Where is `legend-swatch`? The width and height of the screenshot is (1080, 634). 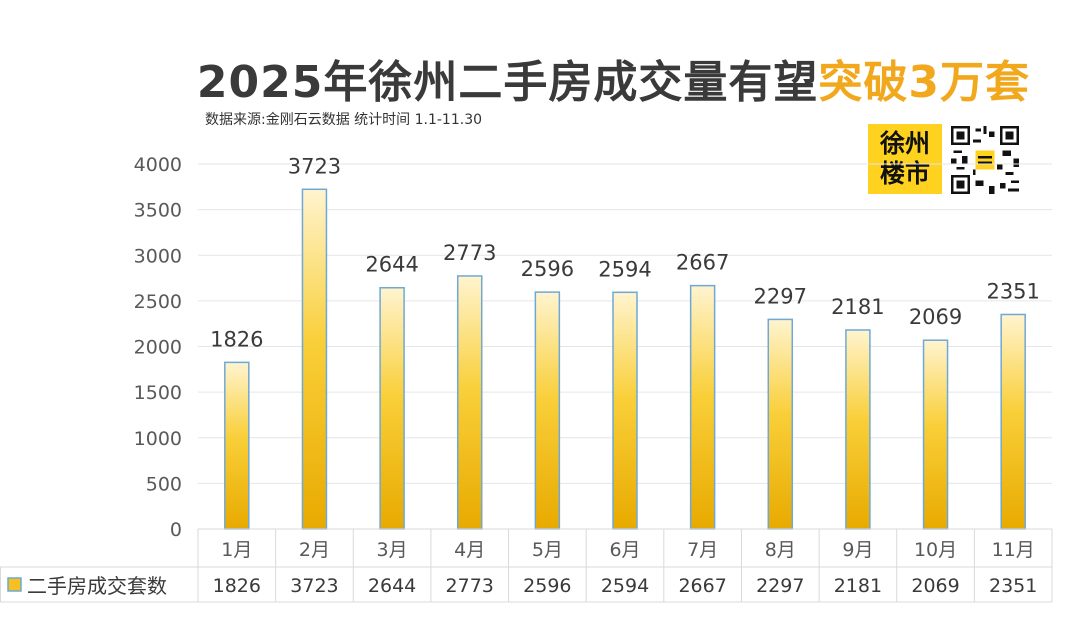
legend-swatch is located at coordinates (14, 584).